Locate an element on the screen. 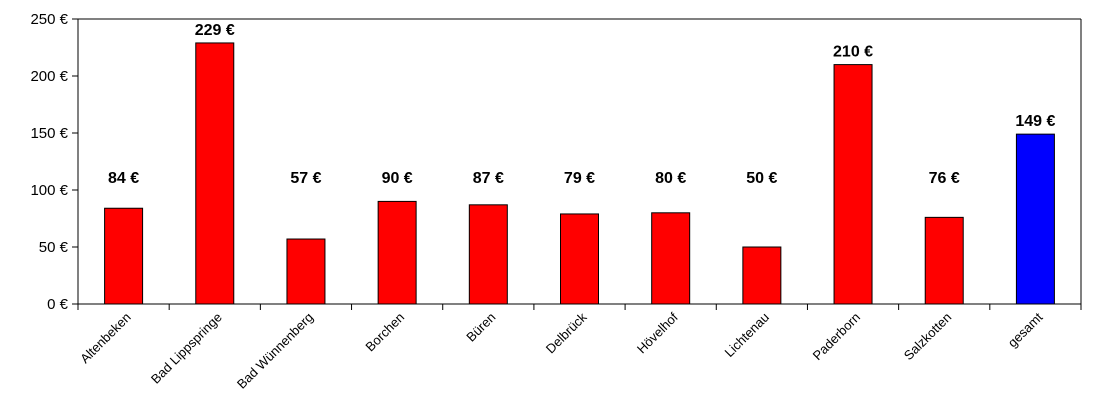 The image size is (1093, 410). data-label: 50 € is located at coordinates (761, 178).